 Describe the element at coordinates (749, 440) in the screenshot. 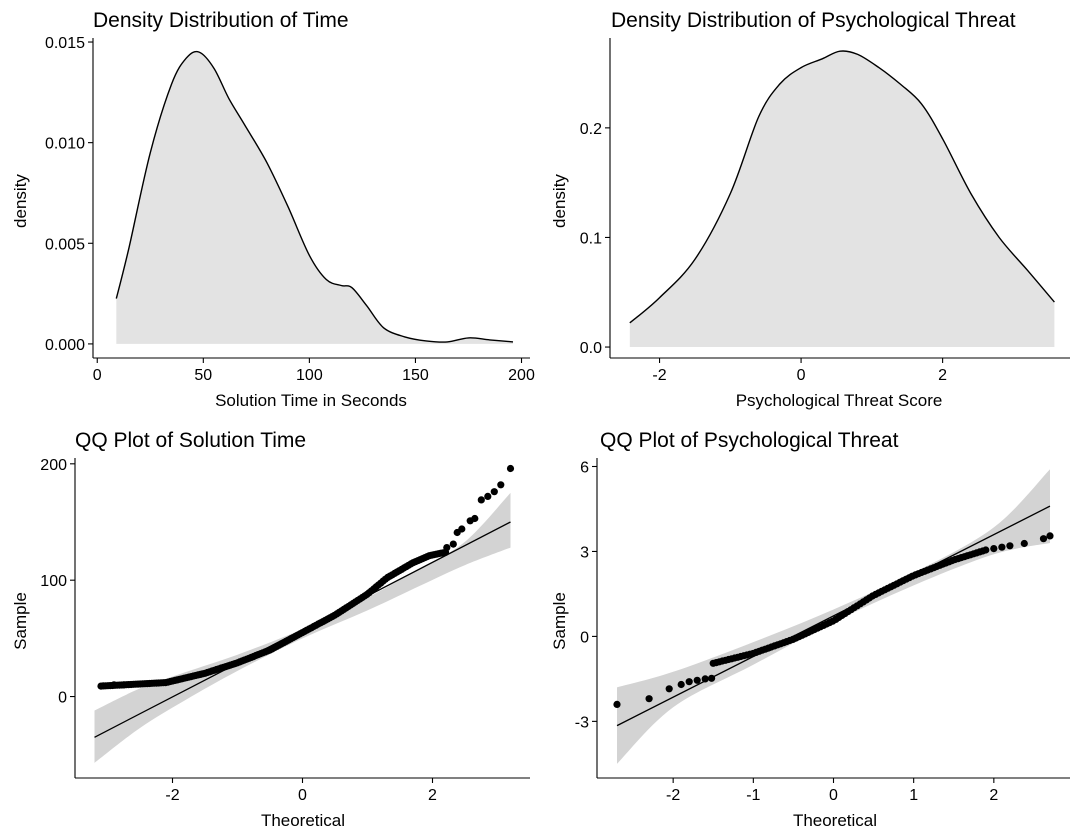

I see `panel-title: QQ Plot of Psychological Threat` at that location.